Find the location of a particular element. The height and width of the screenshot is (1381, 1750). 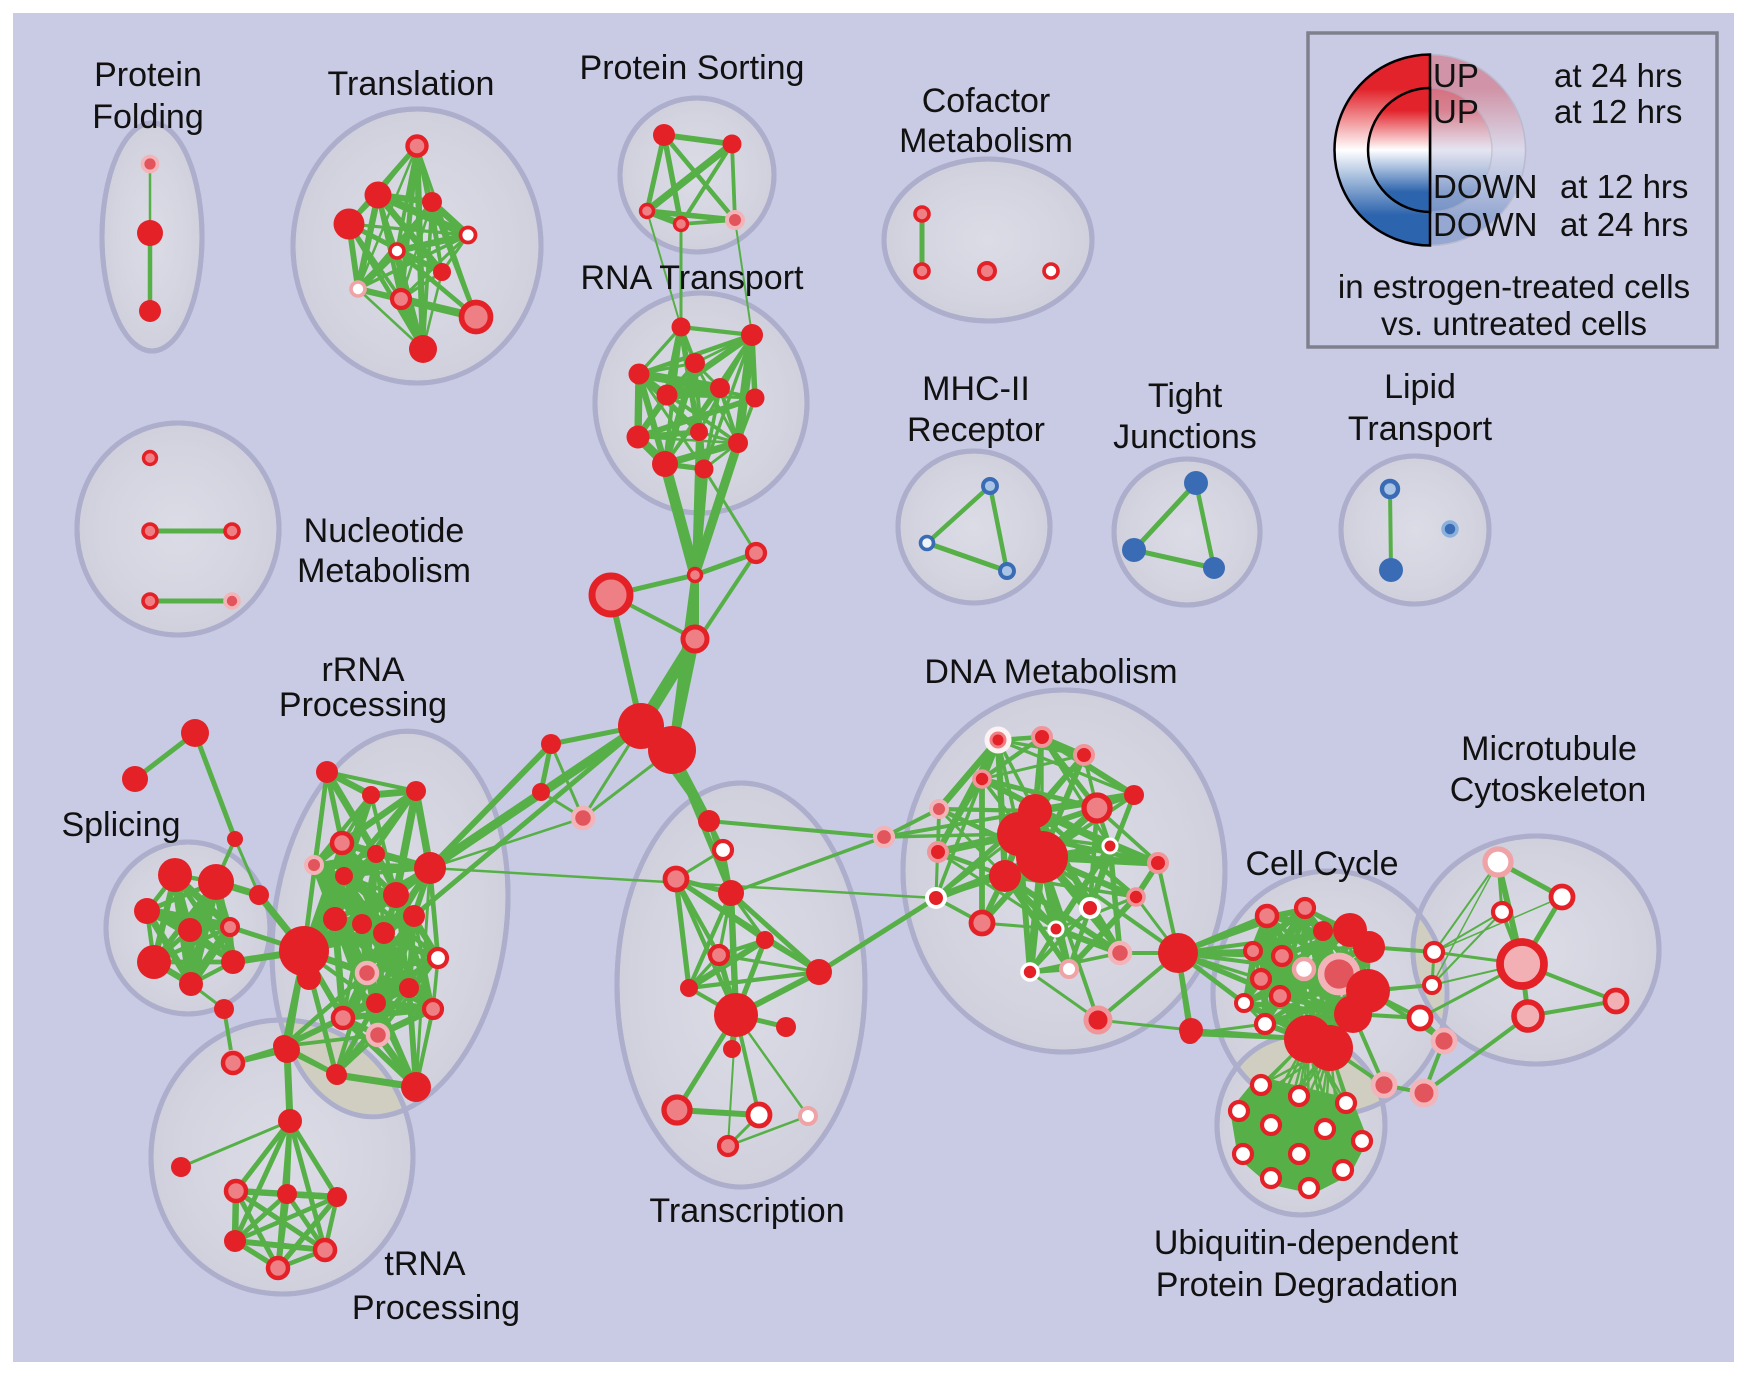

svg-text: RNA Transport is located at coordinates (693, 278).